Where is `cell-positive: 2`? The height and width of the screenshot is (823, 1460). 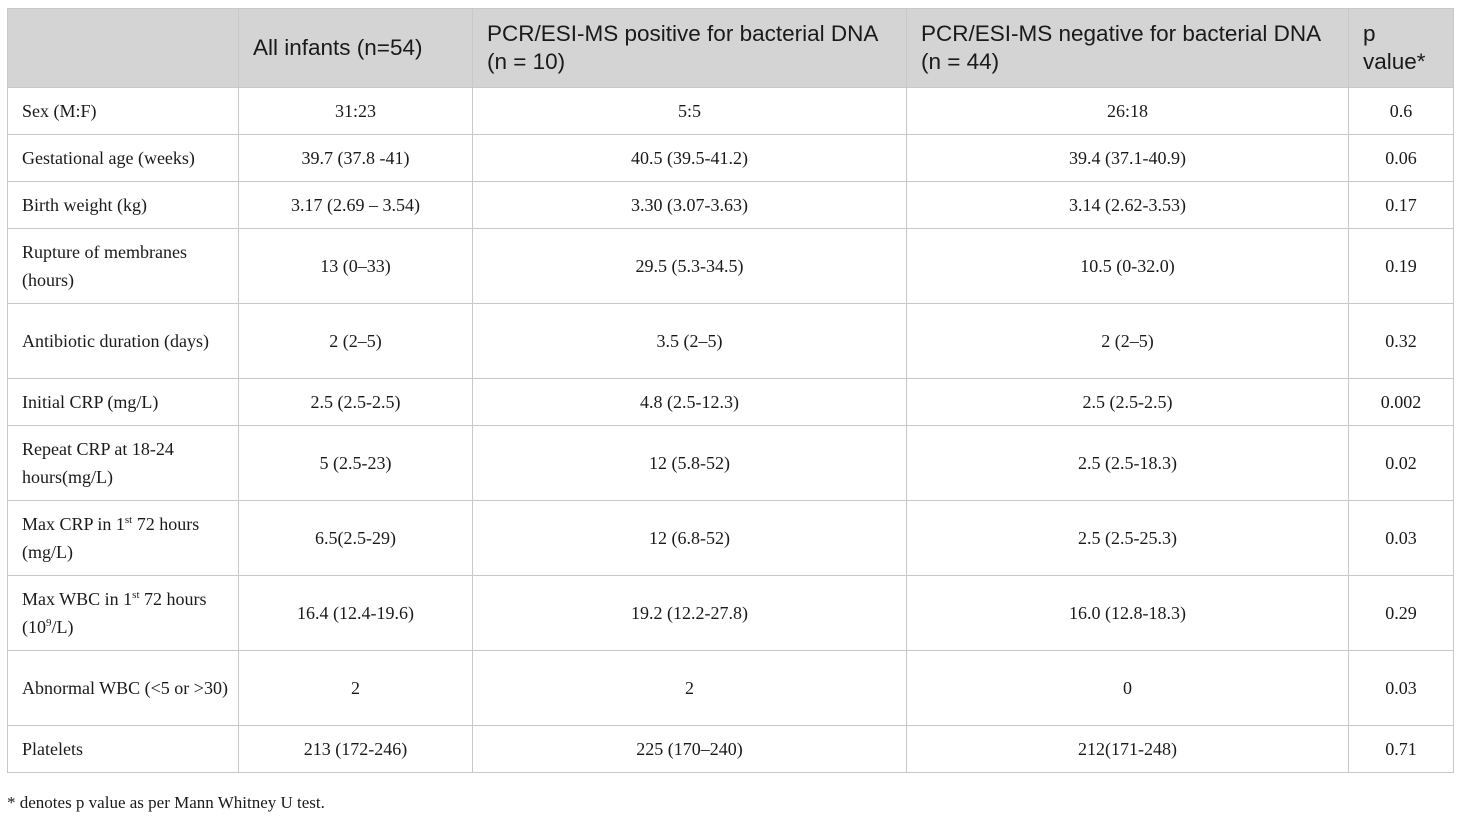 cell-positive: 2 is located at coordinates (689, 688).